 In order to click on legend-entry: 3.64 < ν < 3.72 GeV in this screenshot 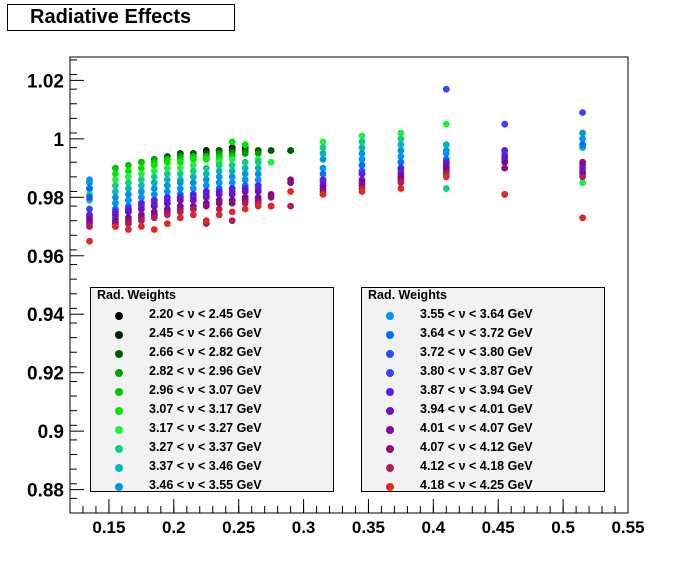, I will do `click(483, 334)`.